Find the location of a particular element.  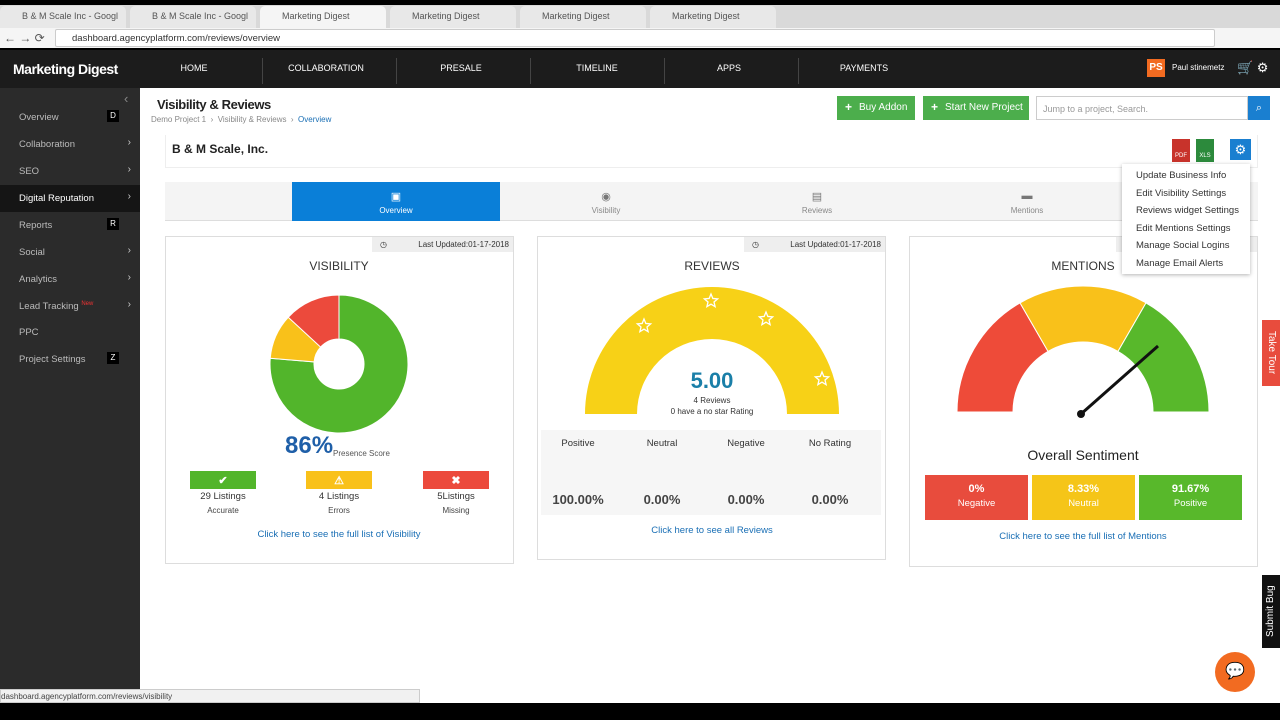

nav-item: PRESALE is located at coordinates (461, 68).